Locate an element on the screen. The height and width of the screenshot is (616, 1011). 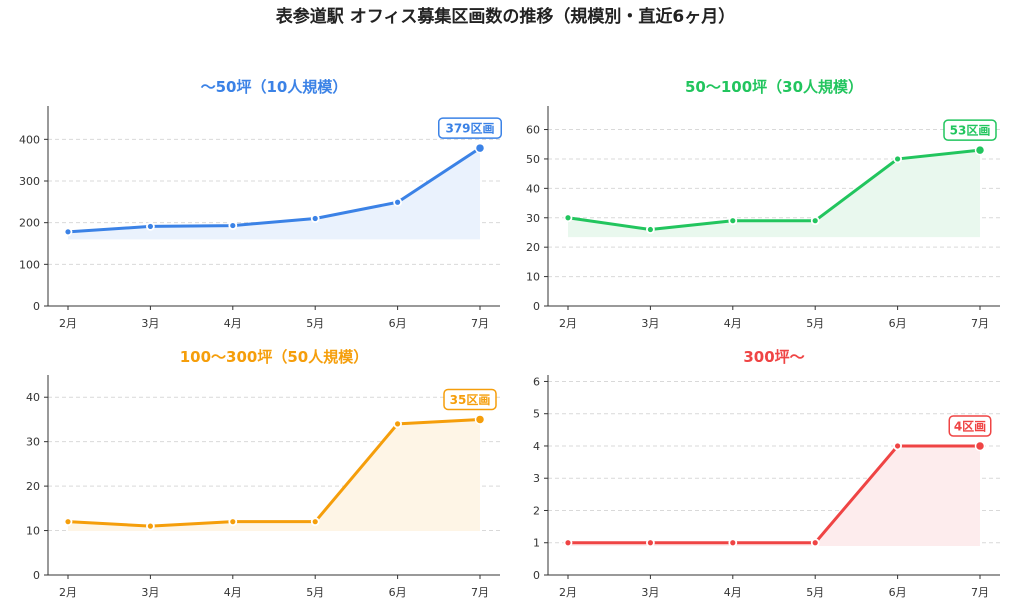
y-tick-label: 400 is located at coordinates (29, 139).